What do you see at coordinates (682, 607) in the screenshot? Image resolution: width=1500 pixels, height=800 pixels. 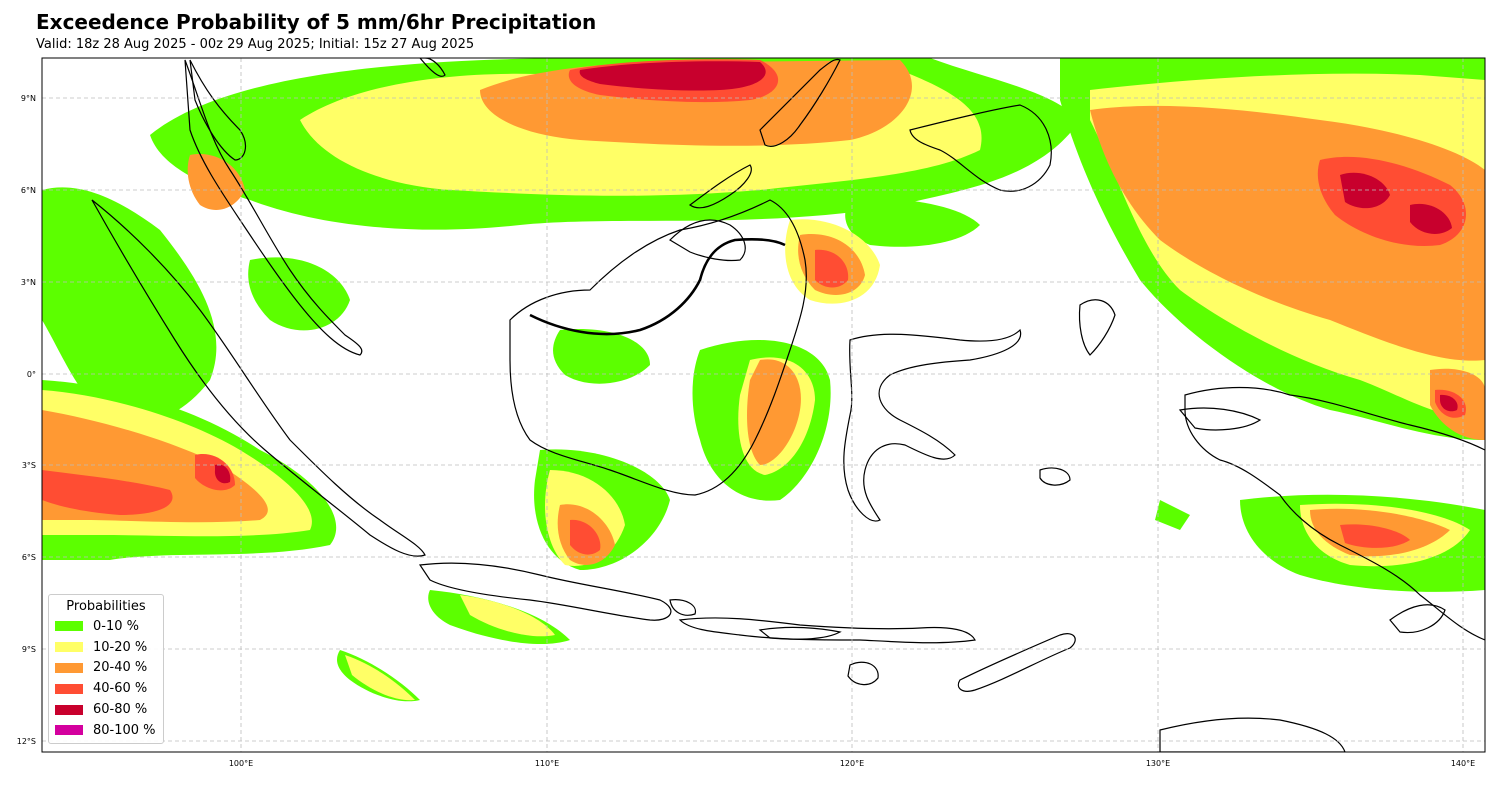 I see `coast-bali-lombok` at bounding box center [682, 607].